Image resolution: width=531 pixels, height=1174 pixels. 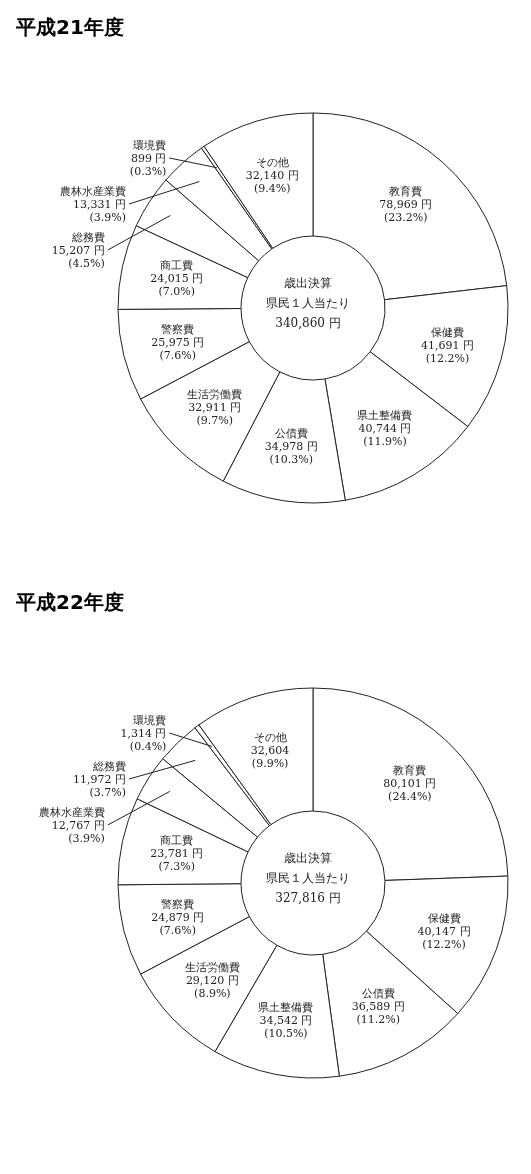 What do you see at coordinates (100, 210) in the screenshot?
I see `data-label: 13,331 円 (3.9%)` at bounding box center [100, 210].